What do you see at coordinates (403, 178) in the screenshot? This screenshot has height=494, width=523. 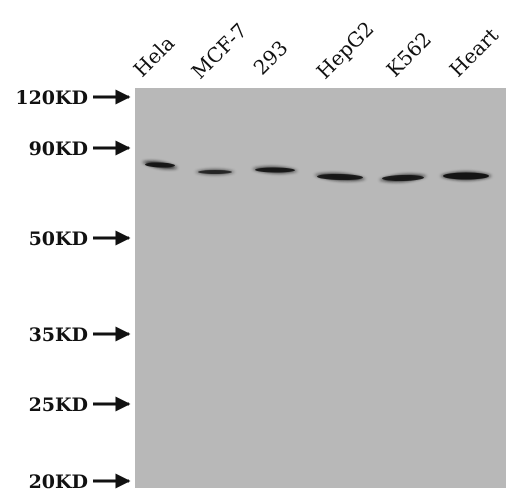 I see `band-core-k562` at bounding box center [403, 178].